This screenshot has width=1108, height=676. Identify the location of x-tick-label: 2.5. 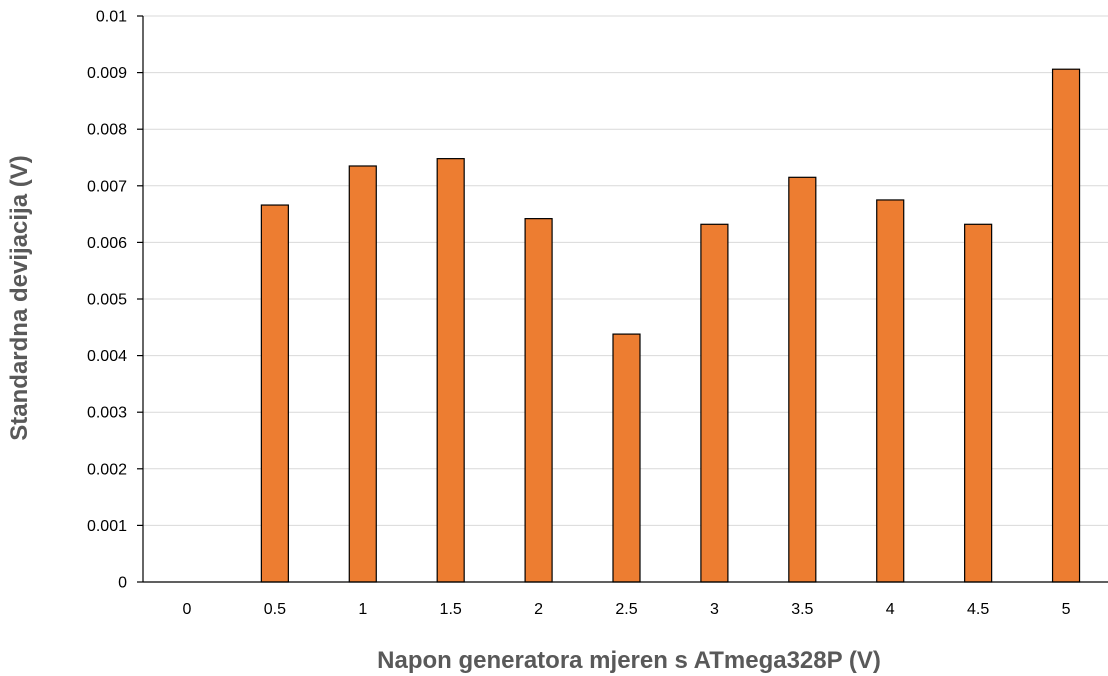
(626, 609).